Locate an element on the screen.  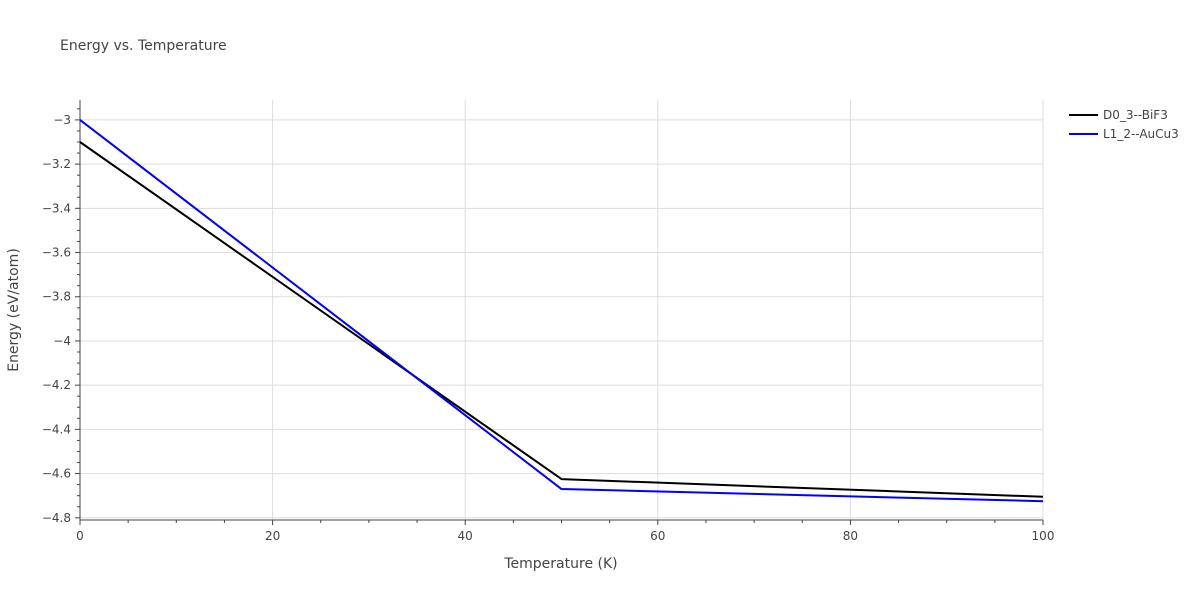
x-tick-label: 60 is located at coordinates (657, 536).